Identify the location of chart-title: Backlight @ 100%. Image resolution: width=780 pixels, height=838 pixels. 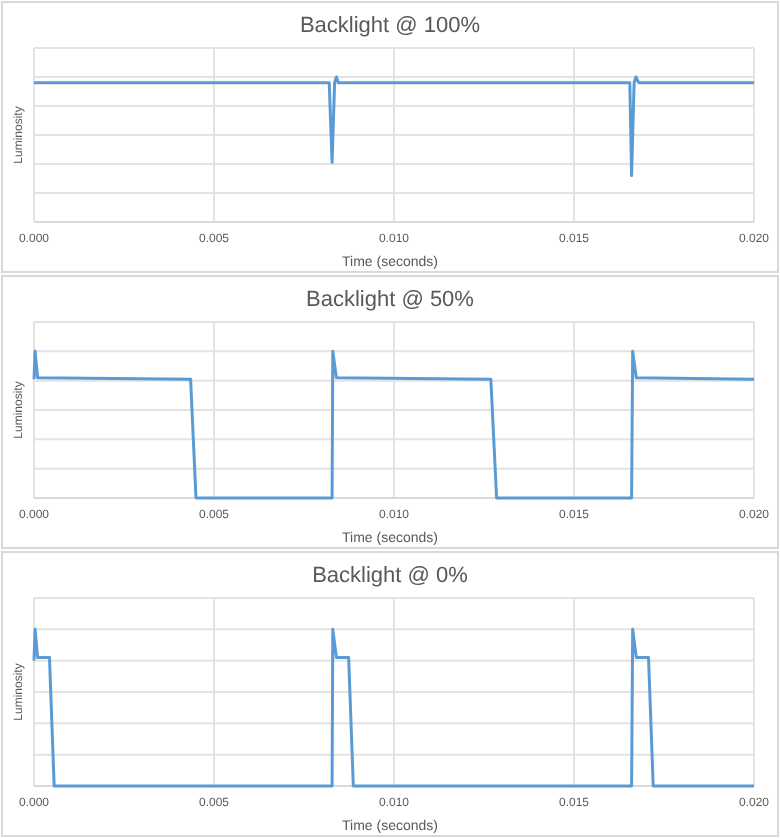
(390, 26).